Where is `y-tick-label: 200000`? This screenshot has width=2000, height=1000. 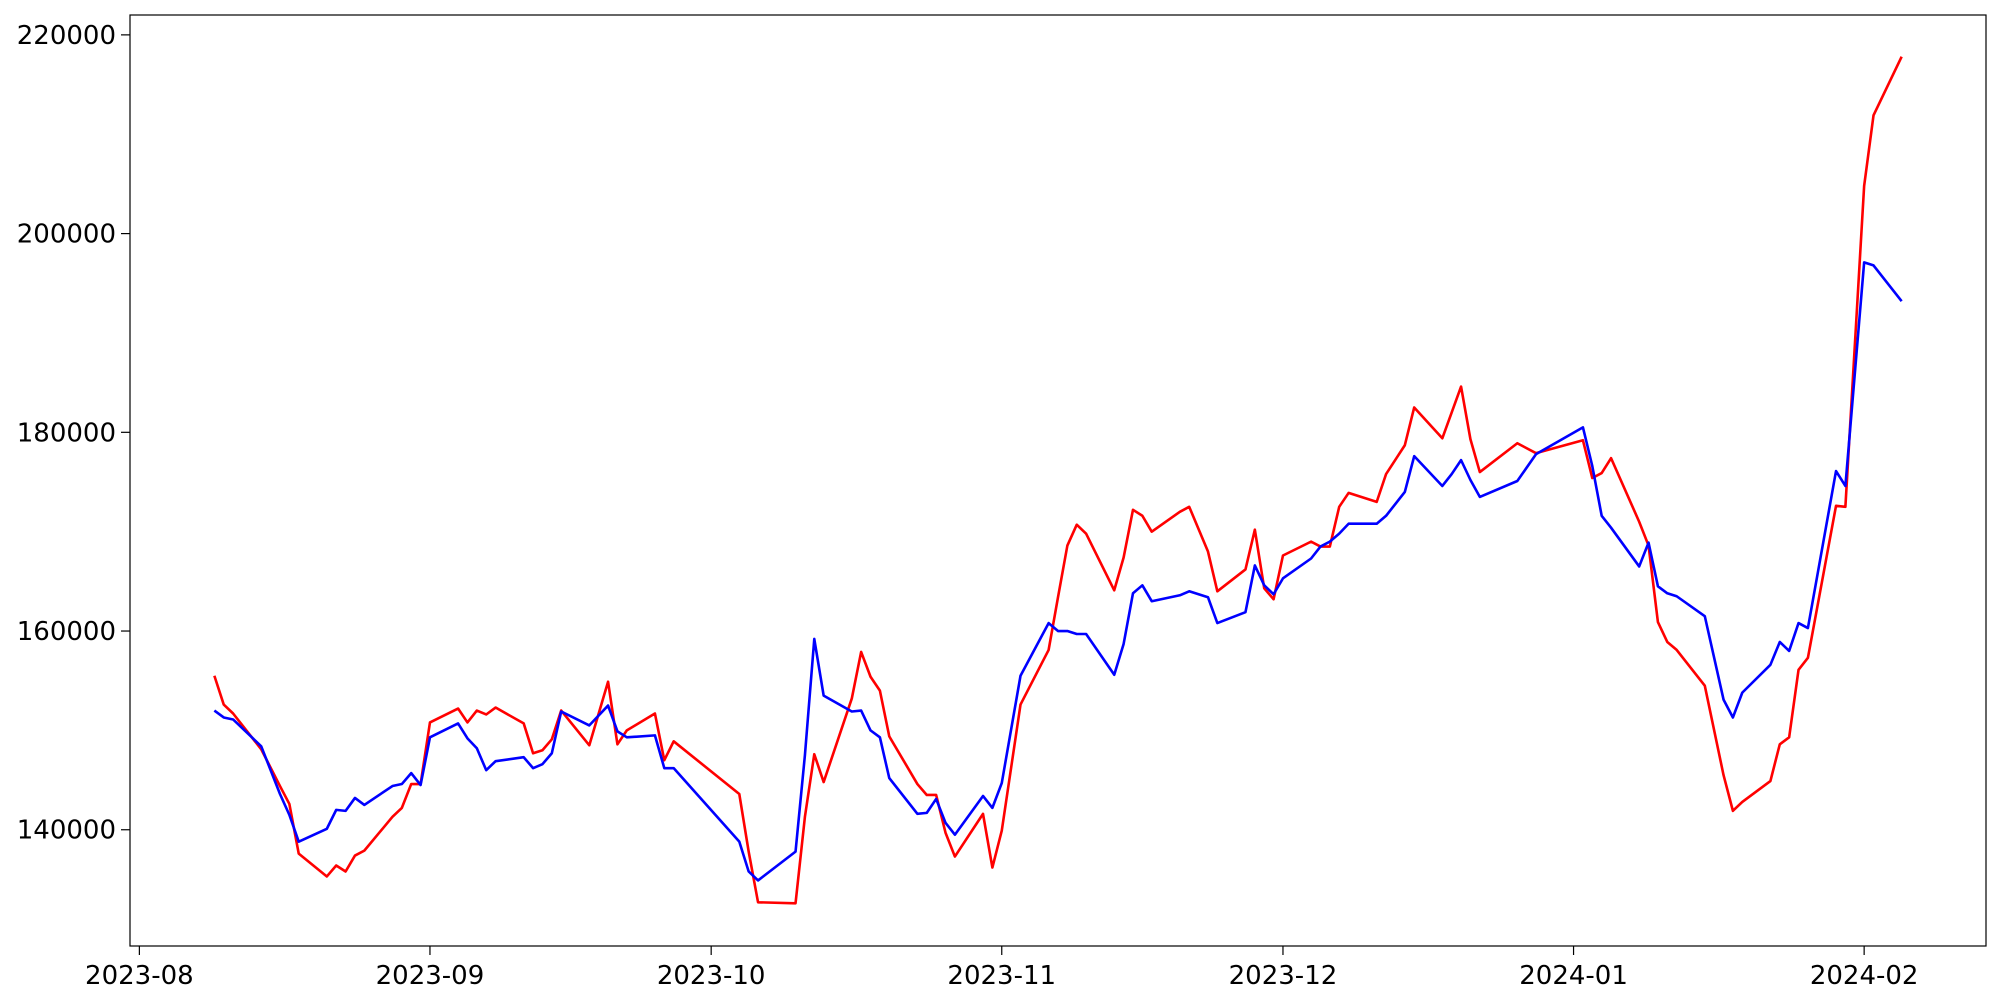
y-tick-label: 200000 is located at coordinates (66, 235).